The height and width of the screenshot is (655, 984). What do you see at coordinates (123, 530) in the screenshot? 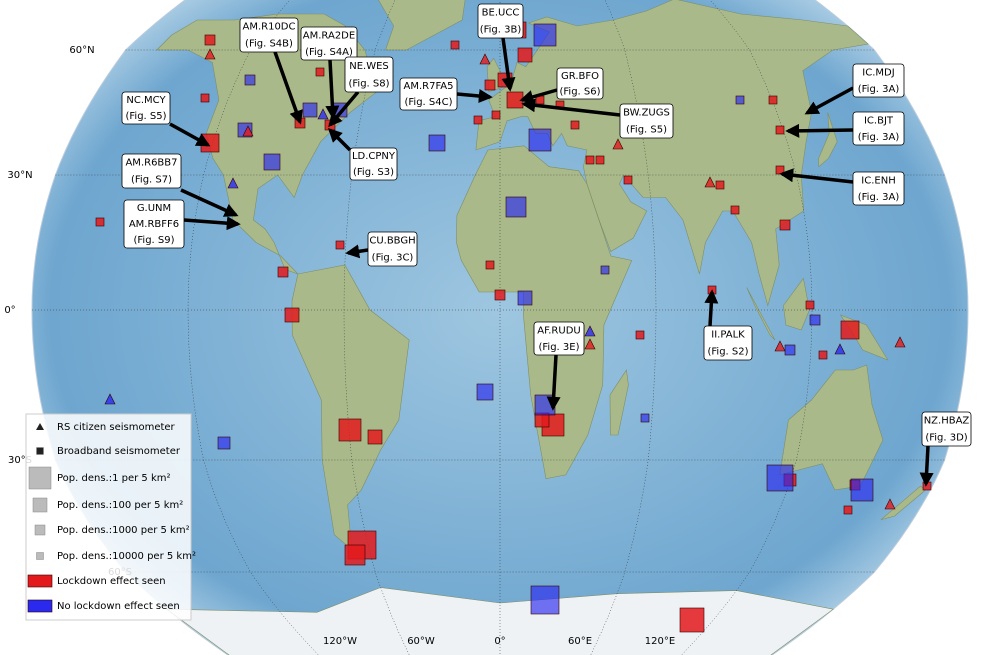
I see `legend-label: Pop. dens.:1000 per 5 km²` at bounding box center [123, 530].